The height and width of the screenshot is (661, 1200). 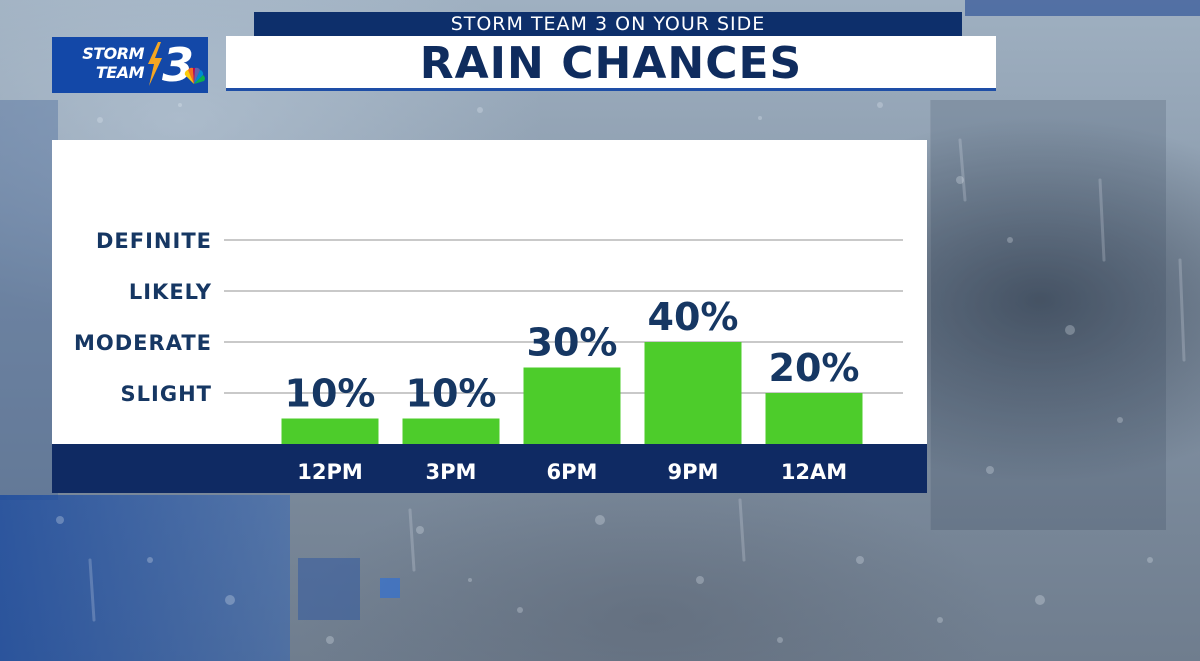 What do you see at coordinates (572, 472) in the screenshot?
I see `category-label: 6PM` at bounding box center [572, 472].